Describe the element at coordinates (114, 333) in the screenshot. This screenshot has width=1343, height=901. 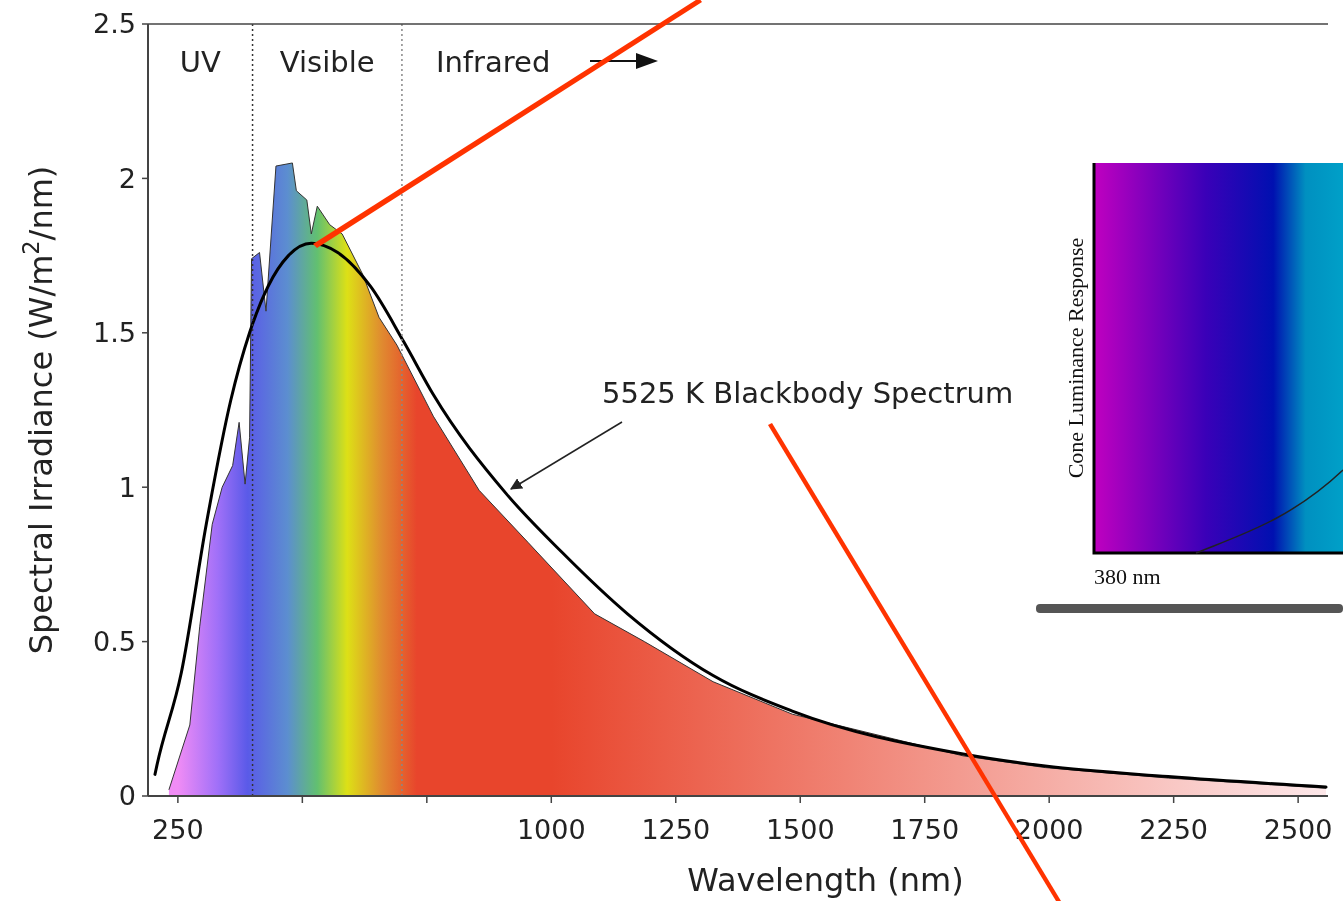
I see `y-tick-label: 1.5` at that location.